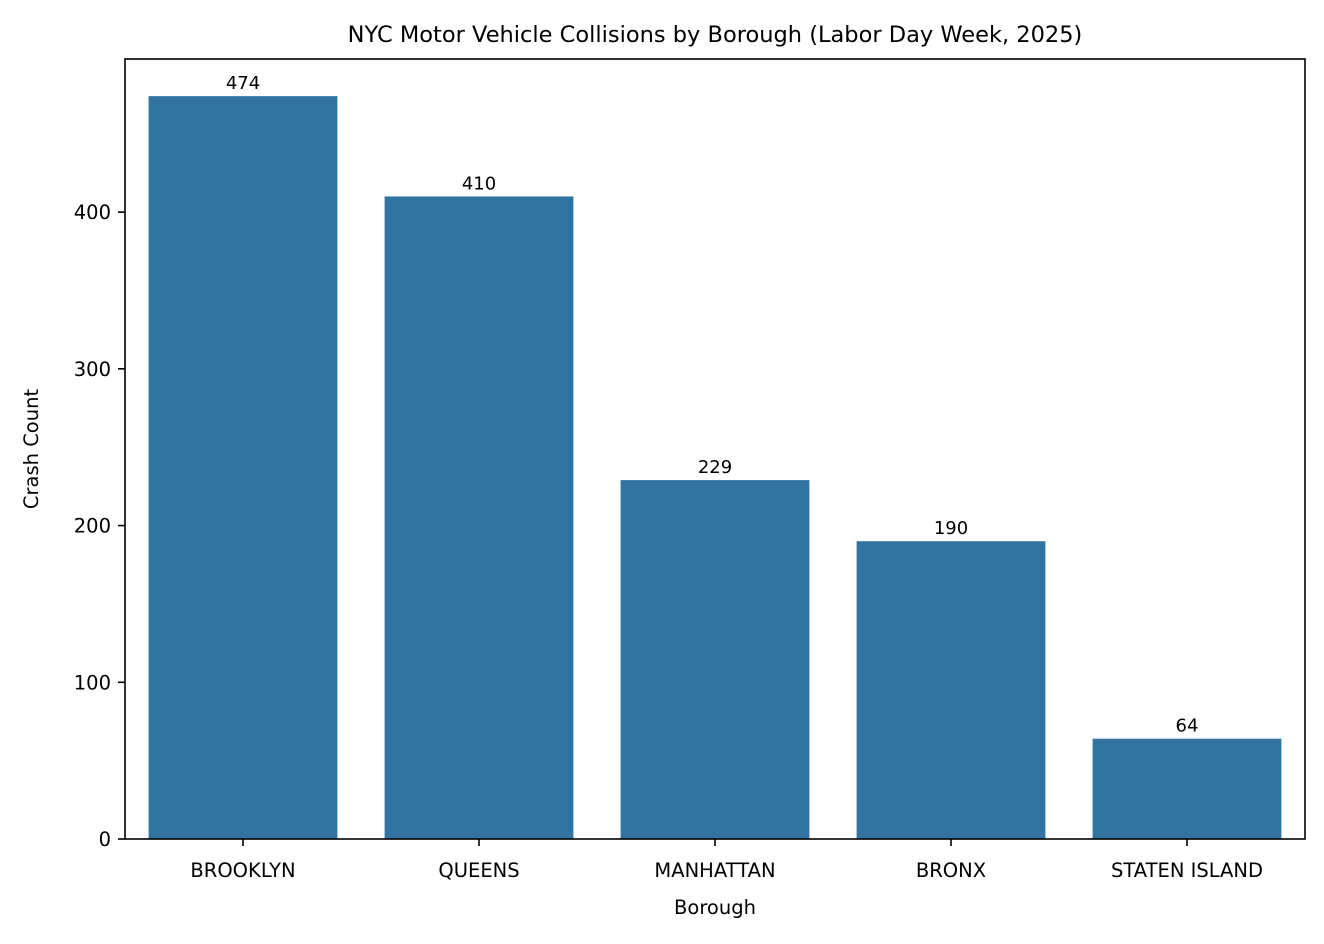  Describe the element at coordinates (92, 212) in the screenshot. I see `y-tick-label: 400` at that location.